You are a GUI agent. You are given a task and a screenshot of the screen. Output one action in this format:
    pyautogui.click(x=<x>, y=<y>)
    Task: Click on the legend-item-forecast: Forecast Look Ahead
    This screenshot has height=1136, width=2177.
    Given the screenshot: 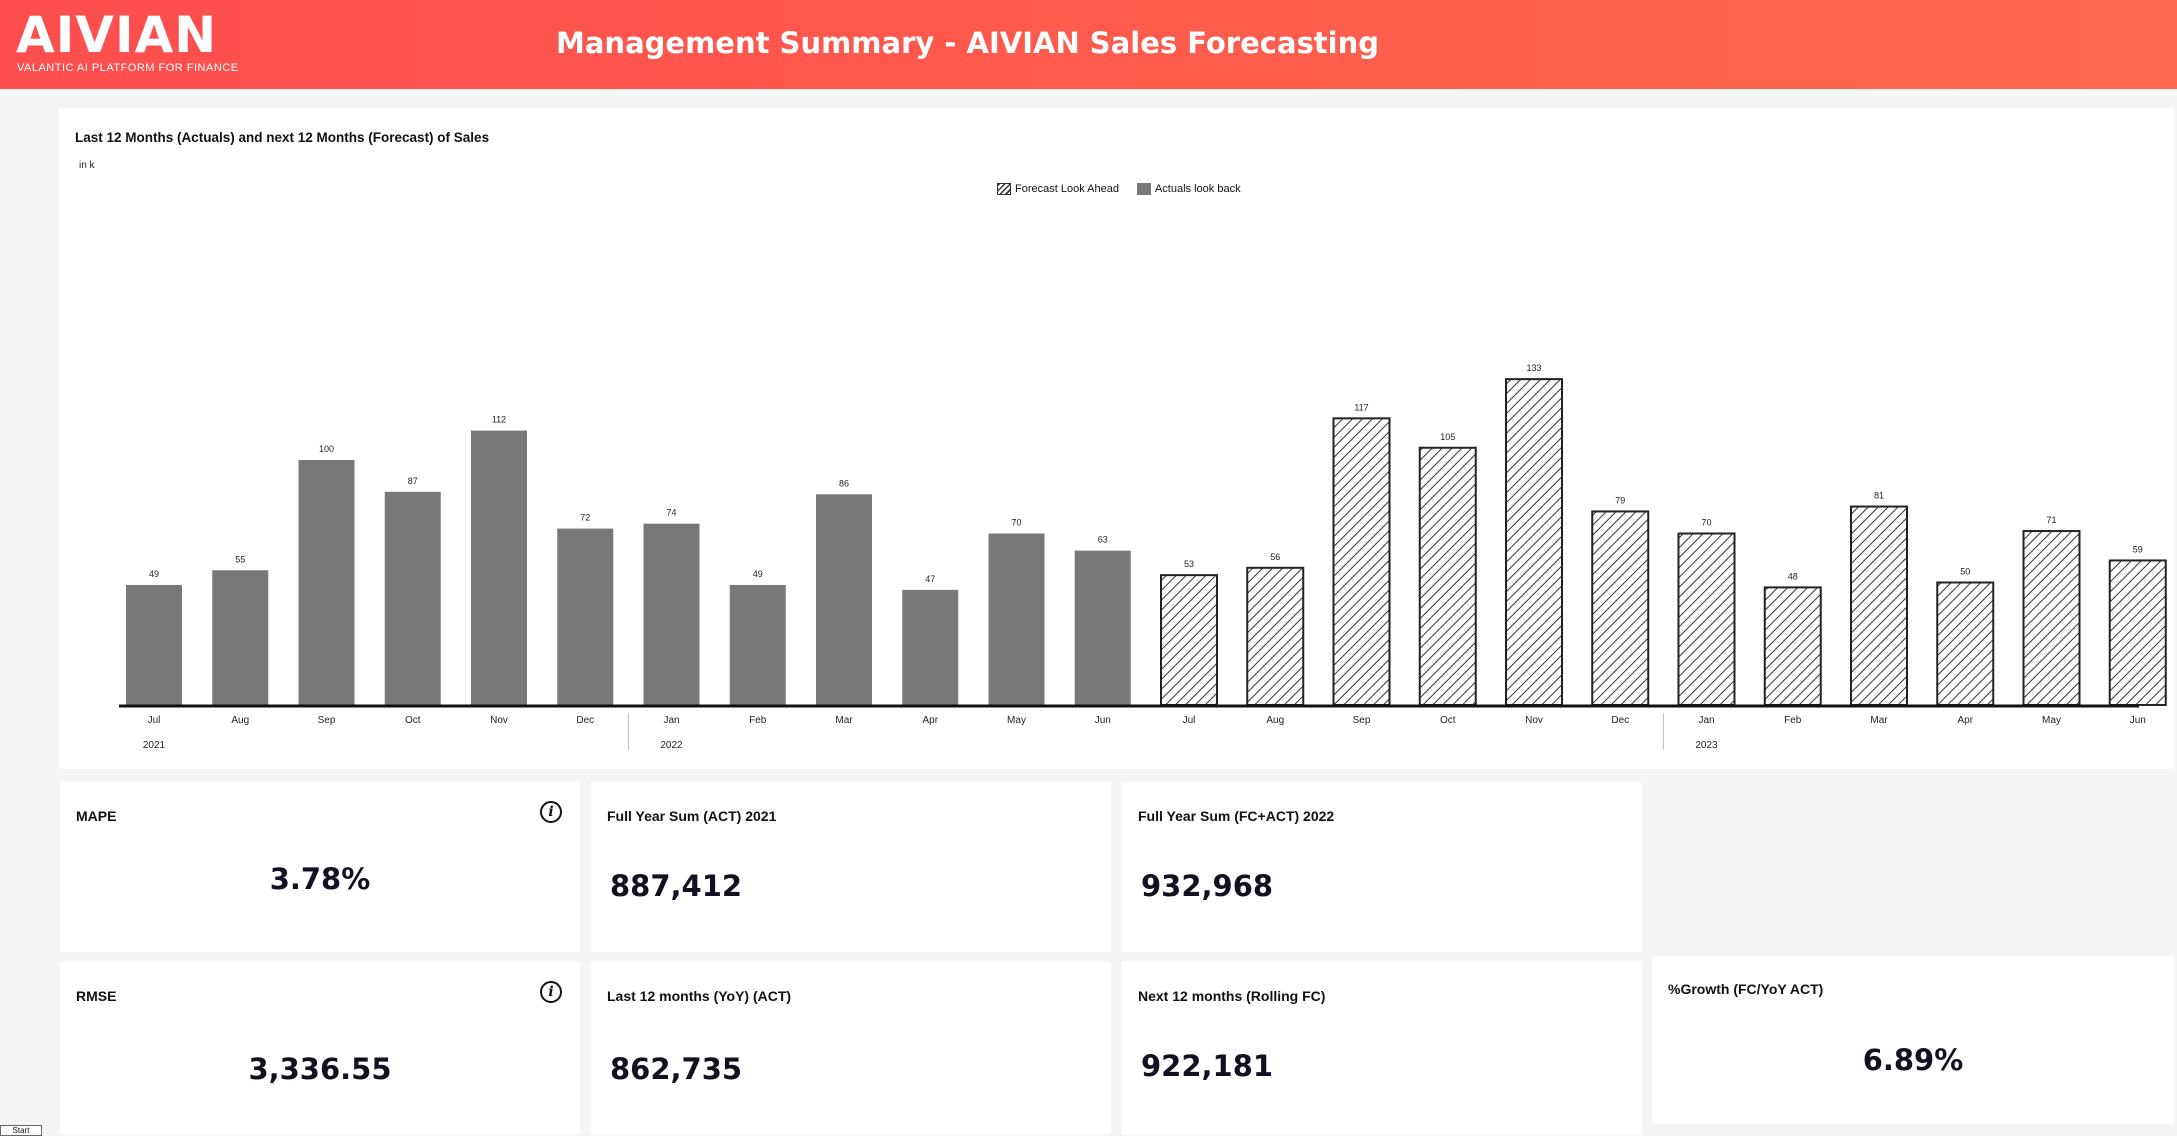 What is the action you would take?
    pyautogui.click(x=1058, y=189)
    